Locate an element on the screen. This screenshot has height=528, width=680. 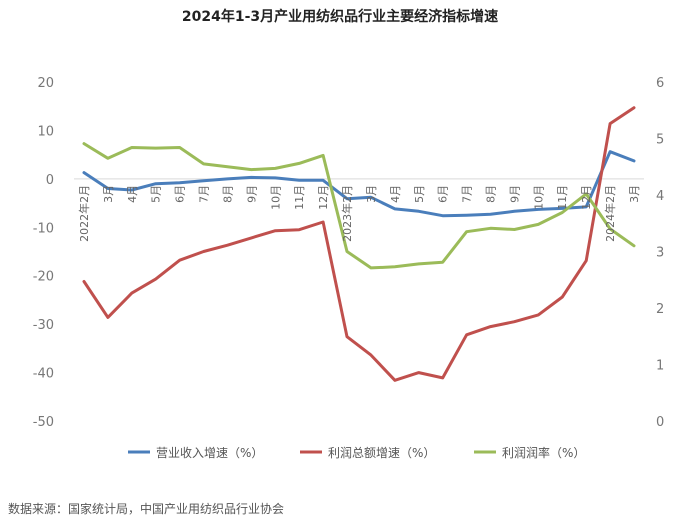
chart-title: 2024年1-3月产业用纺织品行业主要经济指标增速 is located at coordinates (340, 17).